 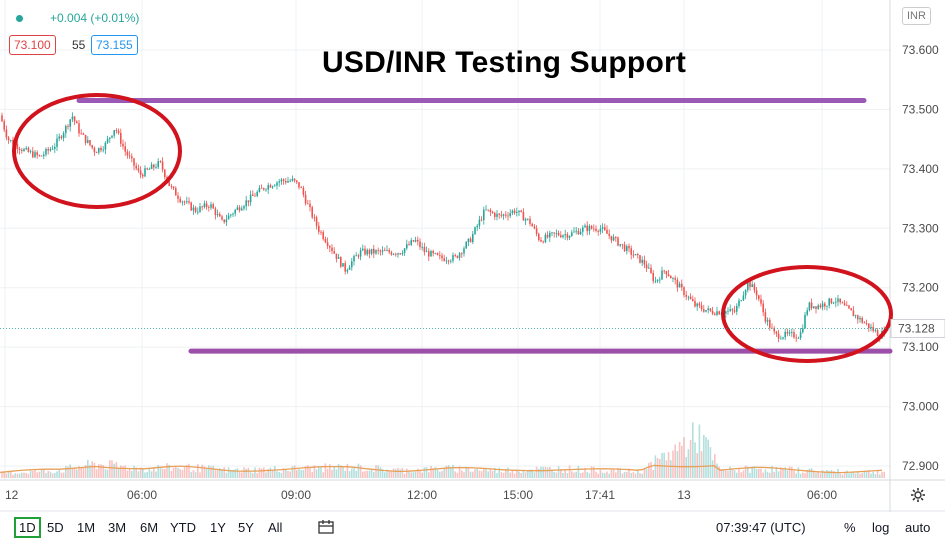 I want to click on time-tick-label: 17:41, so click(x=600, y=495).